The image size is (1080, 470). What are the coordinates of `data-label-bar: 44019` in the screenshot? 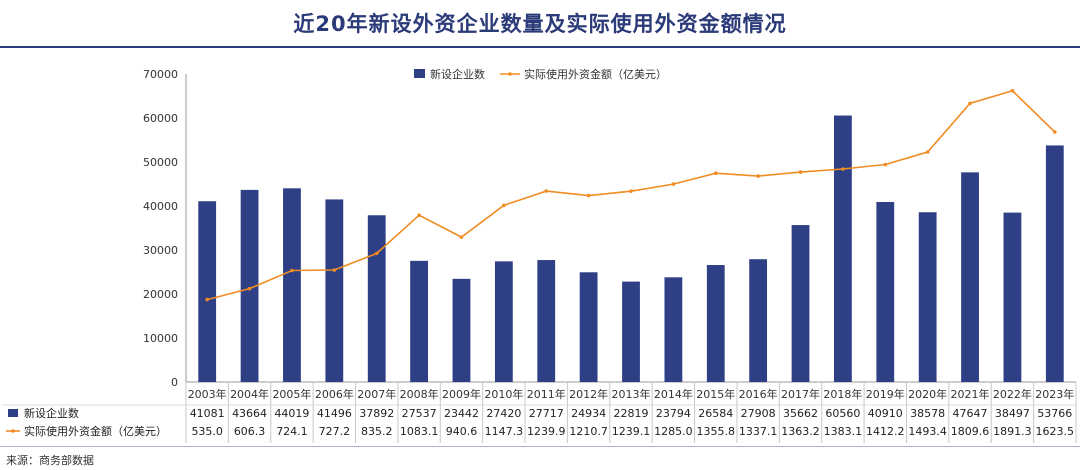 It's located at (291, 413).